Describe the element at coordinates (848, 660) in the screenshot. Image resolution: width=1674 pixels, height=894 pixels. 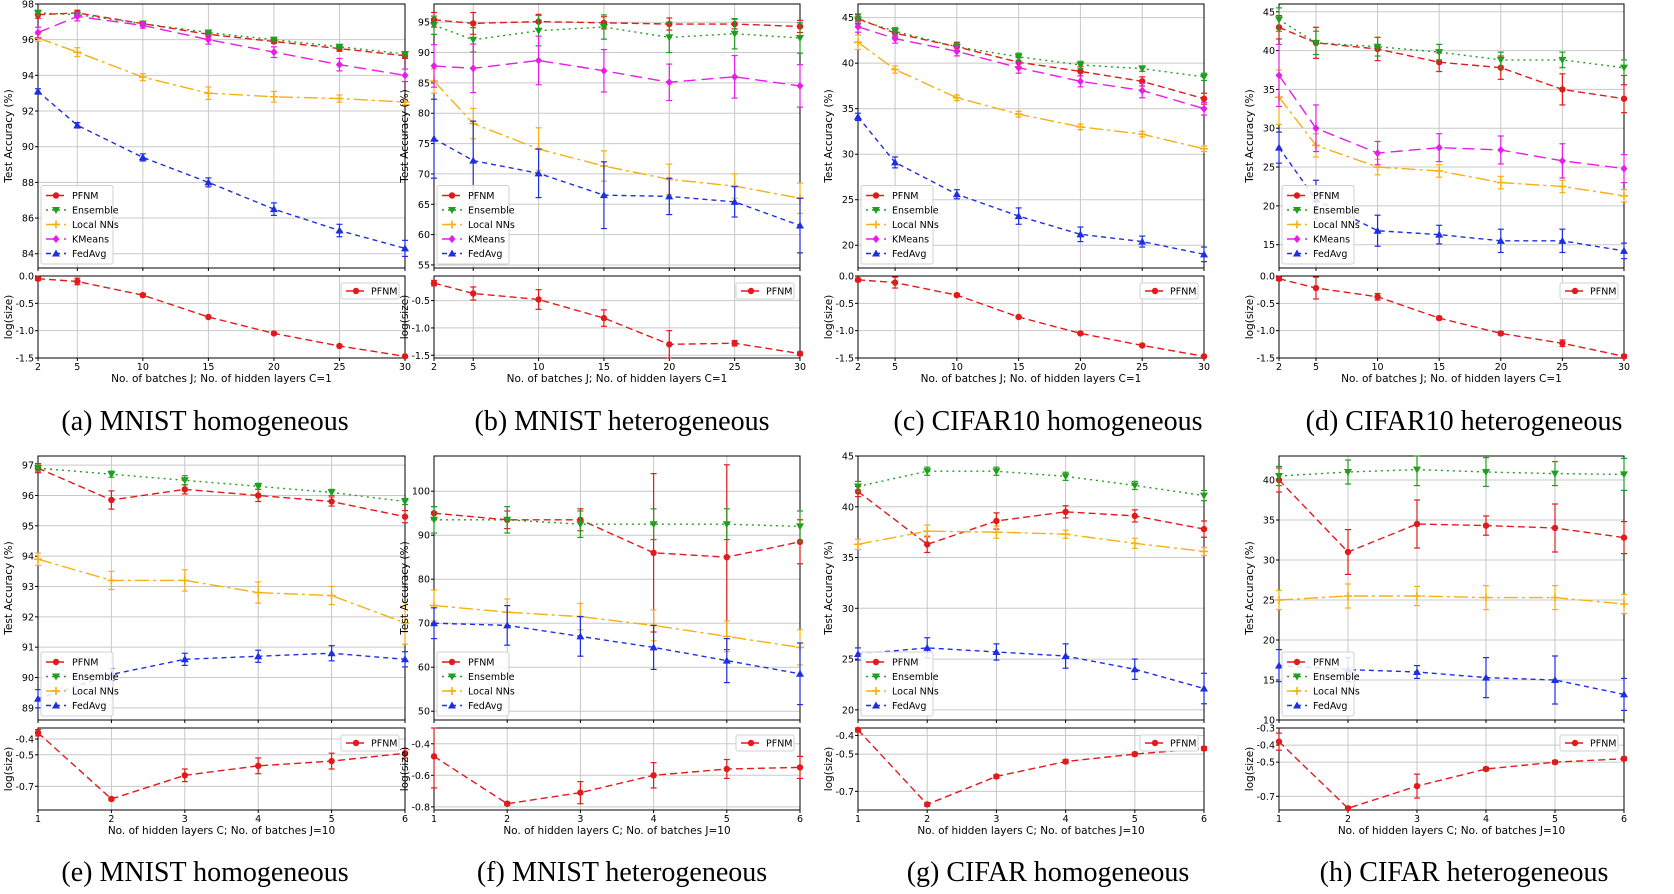
I see `y-tick-label: 25` at that location.